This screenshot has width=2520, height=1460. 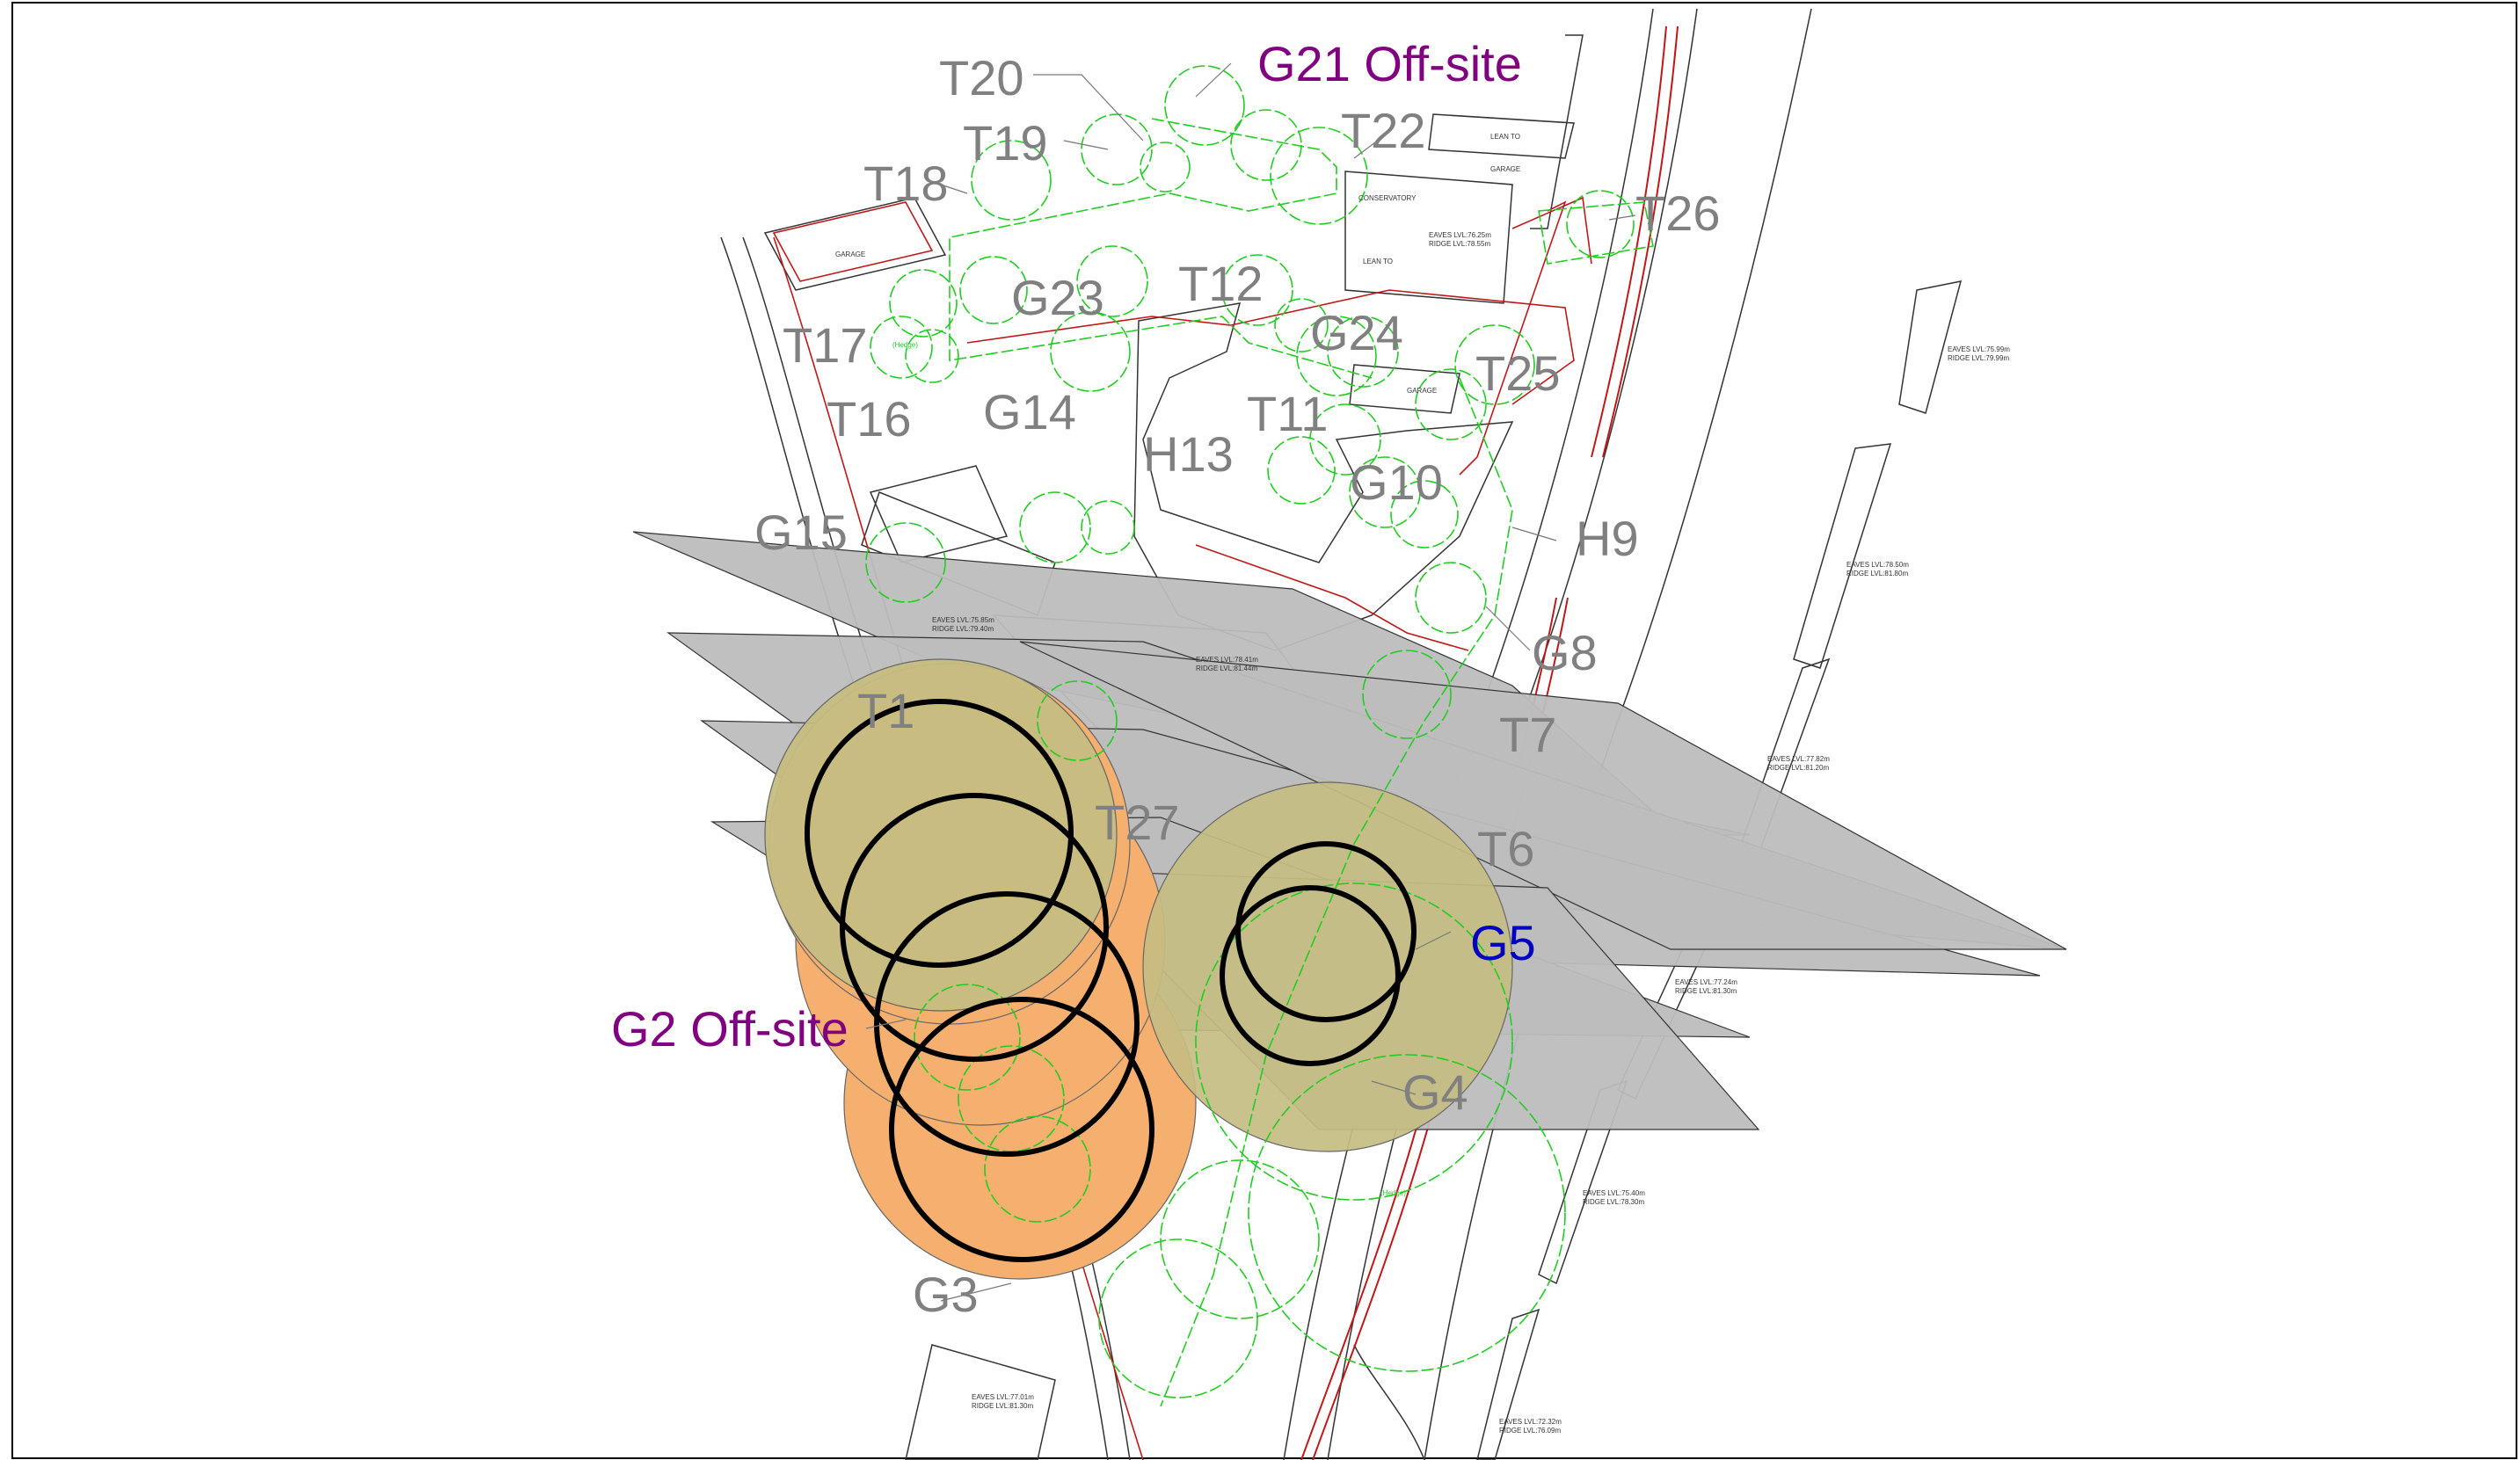 I want to click on label-h9: H9, so click(x=1607, y=538).